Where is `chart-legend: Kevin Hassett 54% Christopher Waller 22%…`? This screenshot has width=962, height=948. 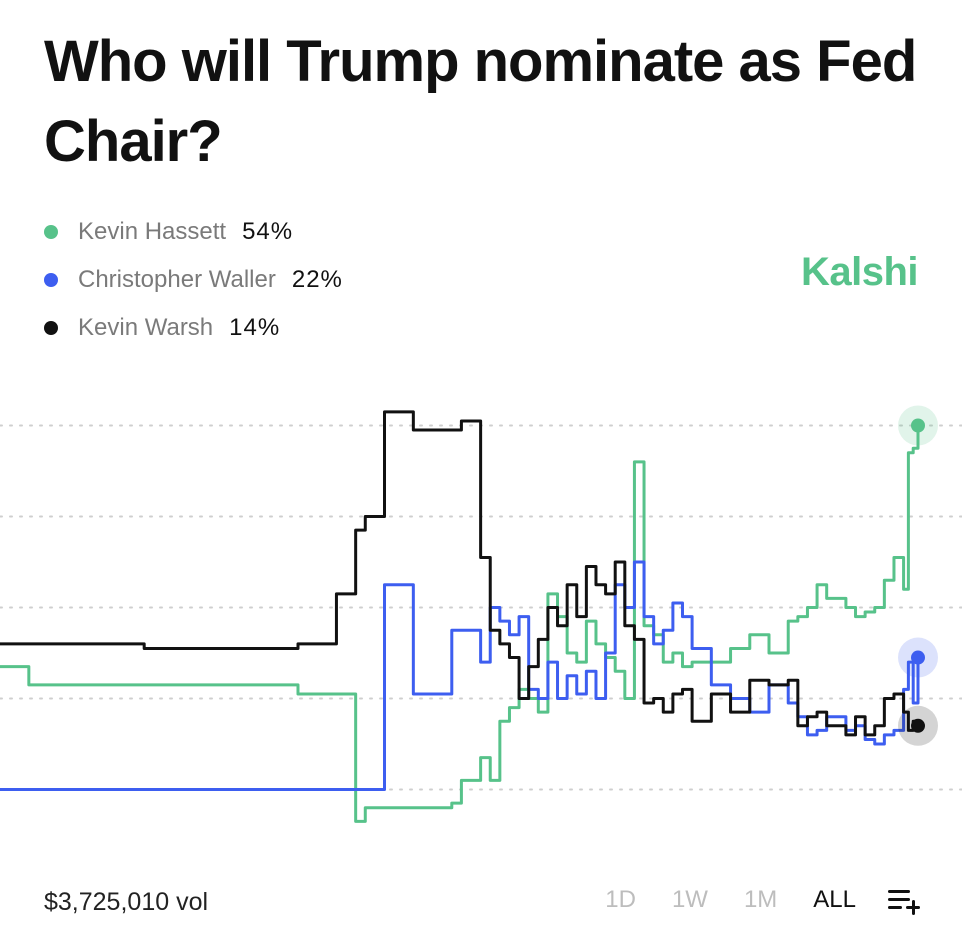
chart-legend: Kevin Hassett 54% Christopher Waller 22%… is located at coordinates (193, 280).